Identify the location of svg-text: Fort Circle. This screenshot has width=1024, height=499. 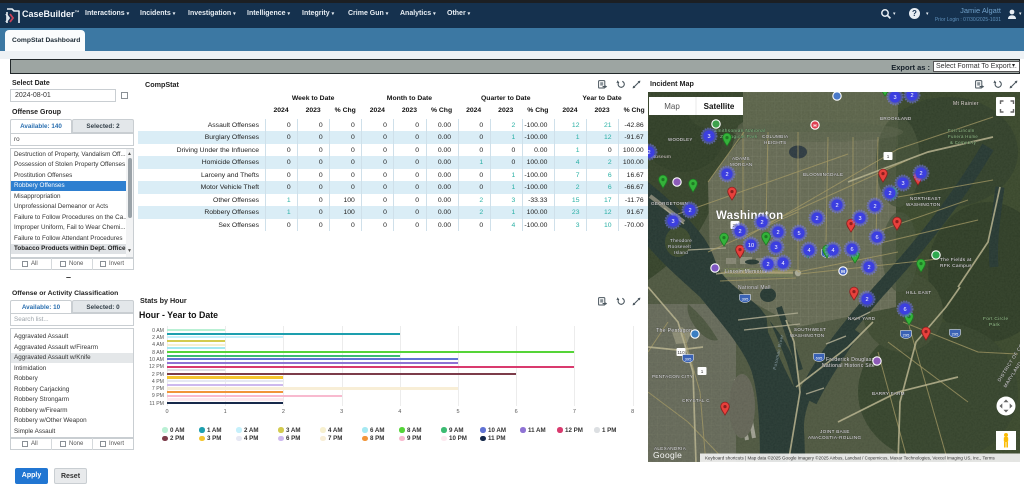
(995, 319).